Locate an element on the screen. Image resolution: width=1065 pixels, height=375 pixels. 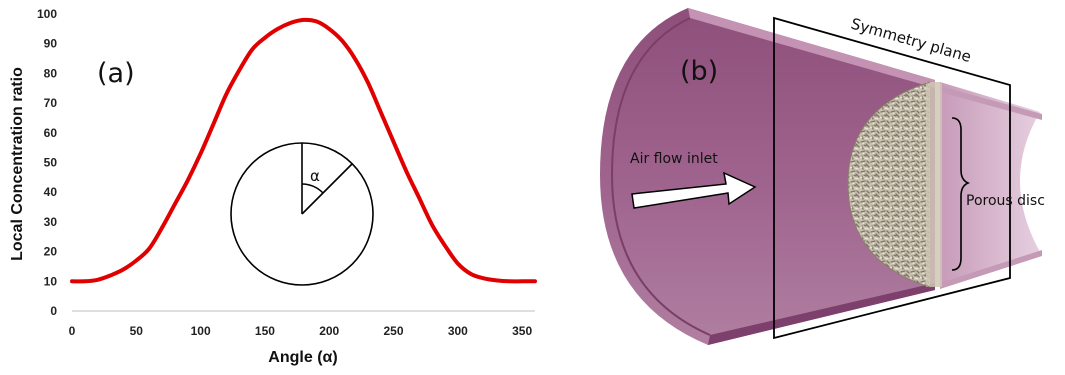
porous-disc-label: Porous disc is located at coordinates (1005, 201).